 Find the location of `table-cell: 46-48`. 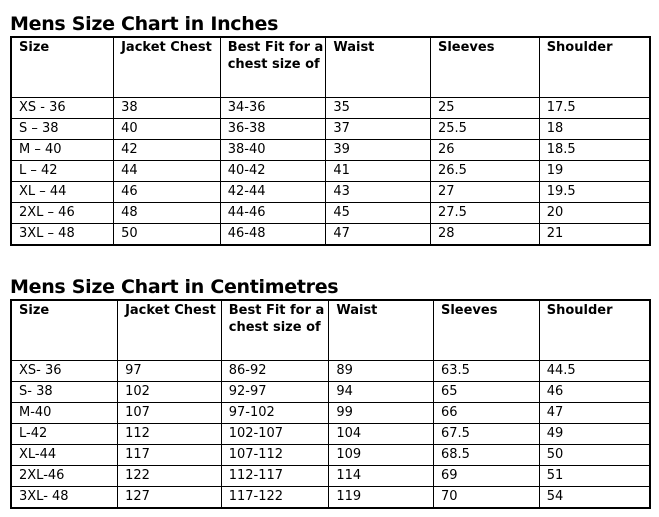

table-cell: 46-48 is located at coordinates (273, 234).